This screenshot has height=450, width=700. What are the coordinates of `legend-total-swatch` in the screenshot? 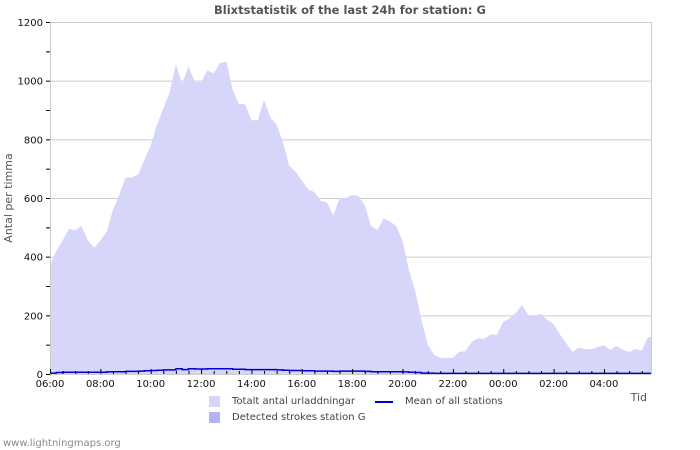 It's located at (214, 401).